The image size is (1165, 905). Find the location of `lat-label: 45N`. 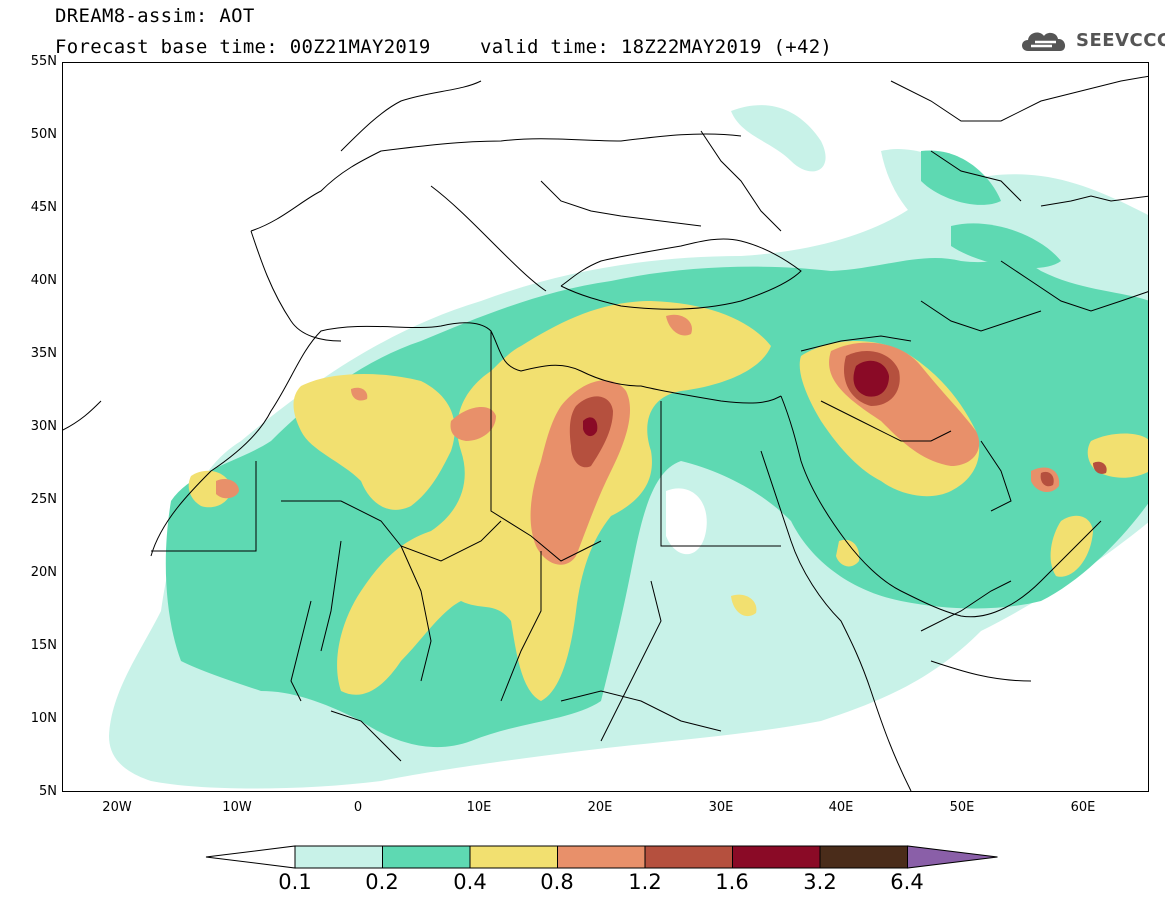

lat-label: 45N is located at coordinates (43, 207).